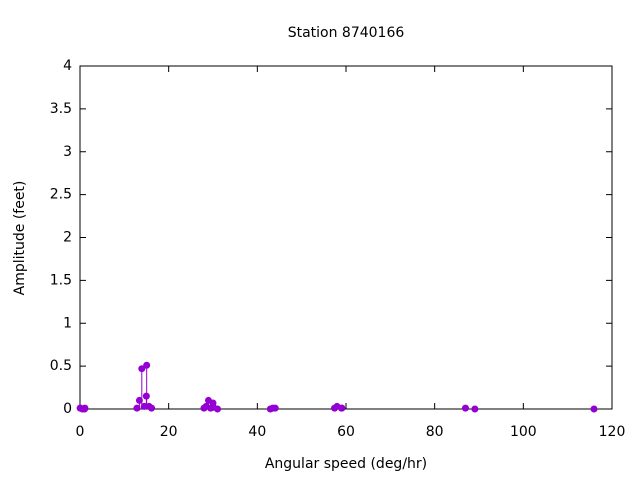 Image resolution: width=640 pixels, height=480 pixels. What do you see at coordinates (169, 432) in the screenshot?
I see `x-tick-label: 20` at bounding box center [169, 432].